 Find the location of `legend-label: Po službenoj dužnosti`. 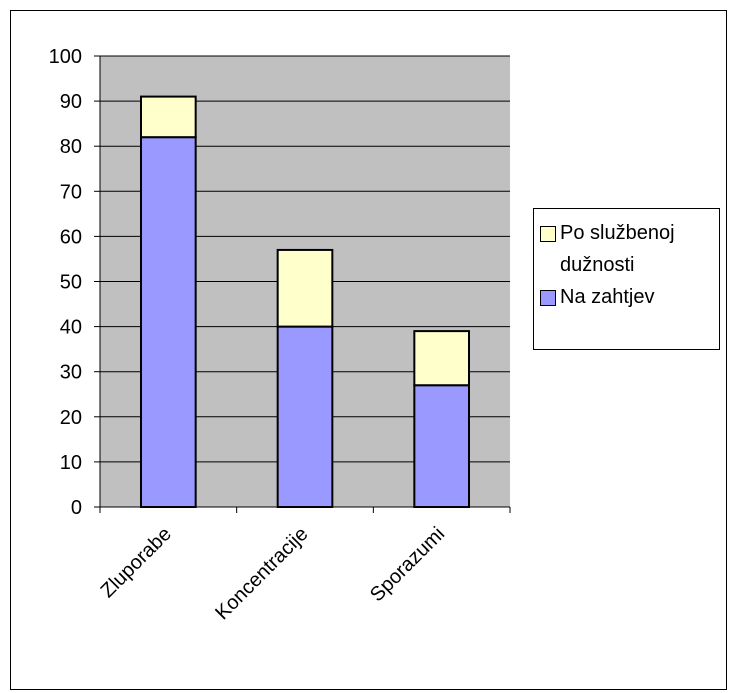

legend-label: Po službenoj dužnosti is located at coordinates (617, 249).